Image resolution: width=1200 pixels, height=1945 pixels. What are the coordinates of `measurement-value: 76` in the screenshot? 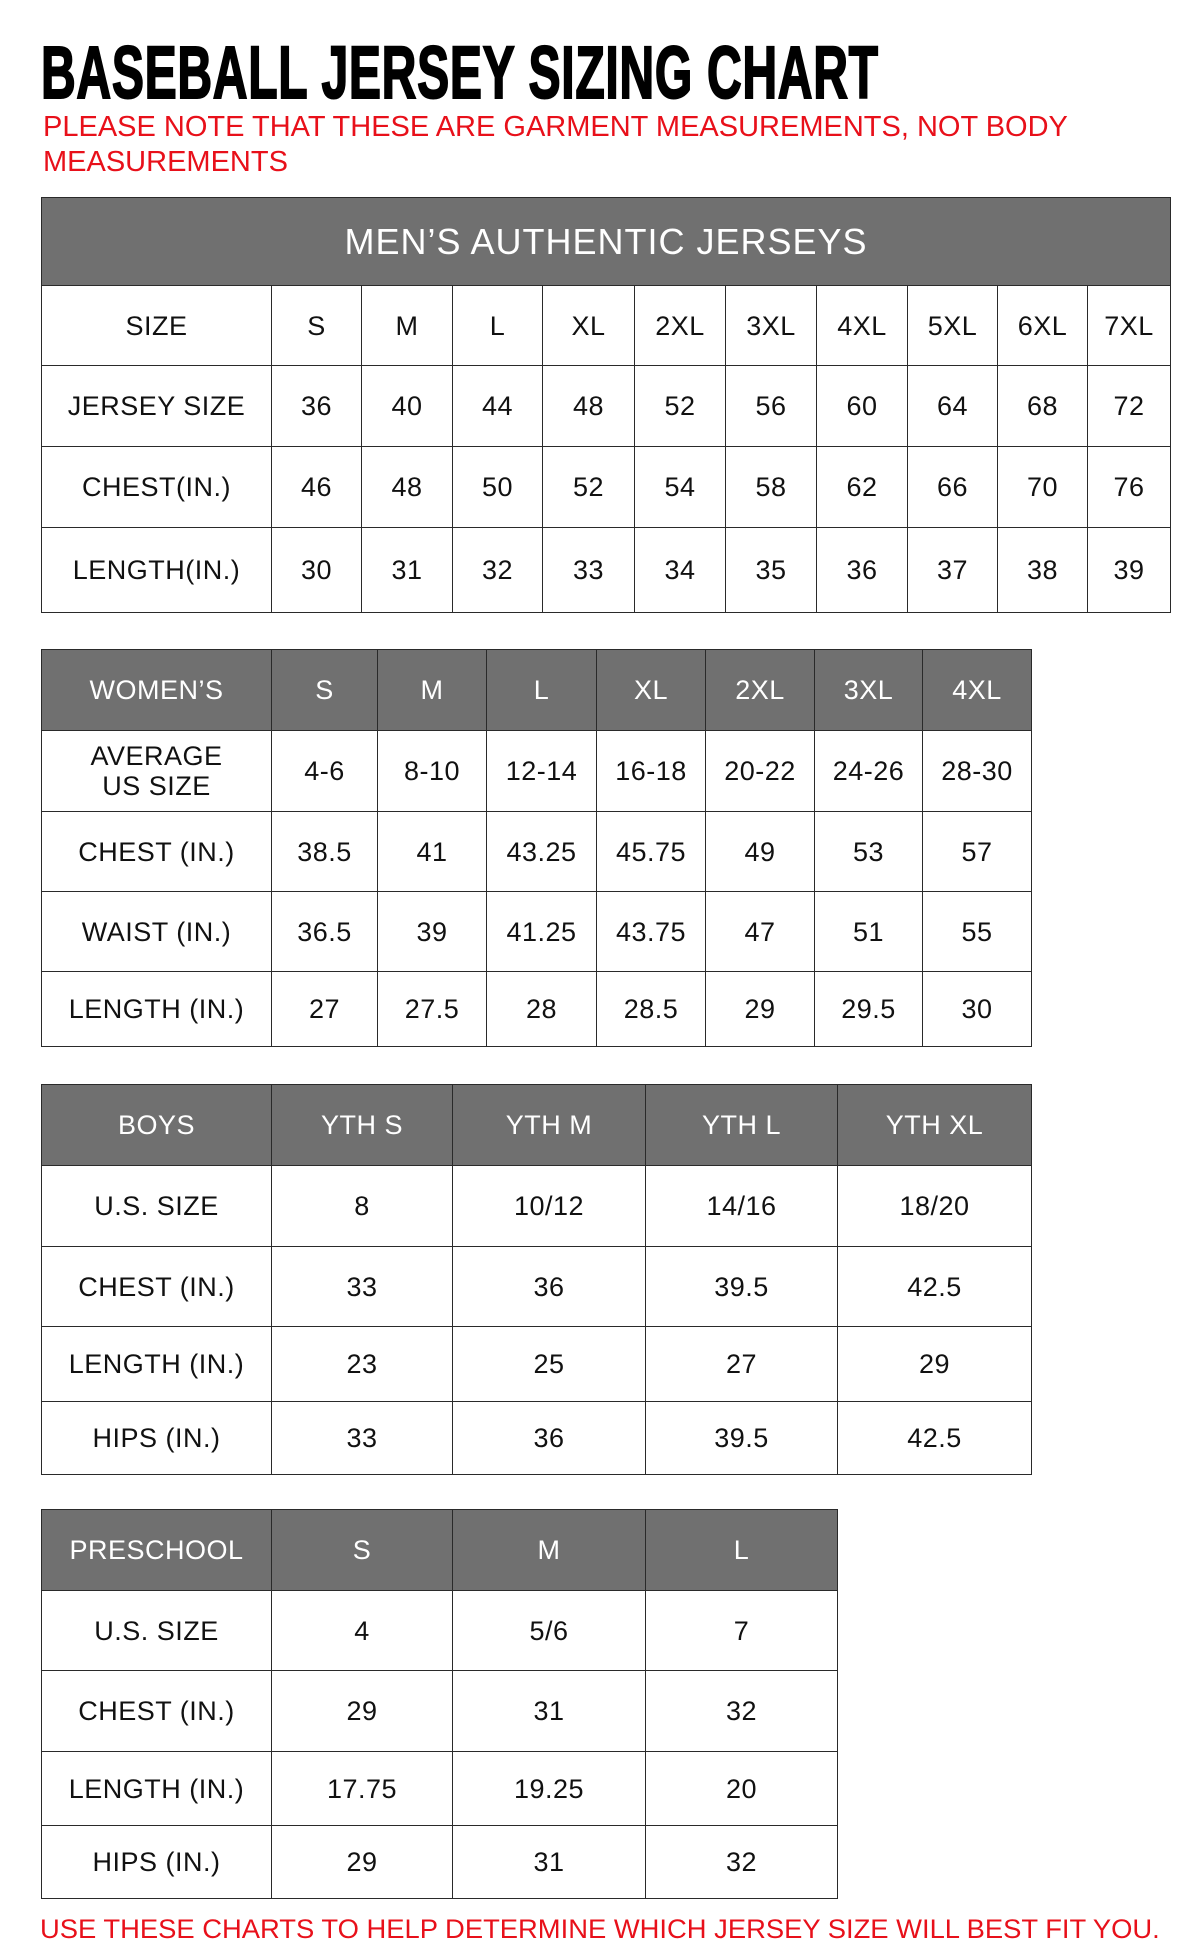 It's located at (1129, 487).